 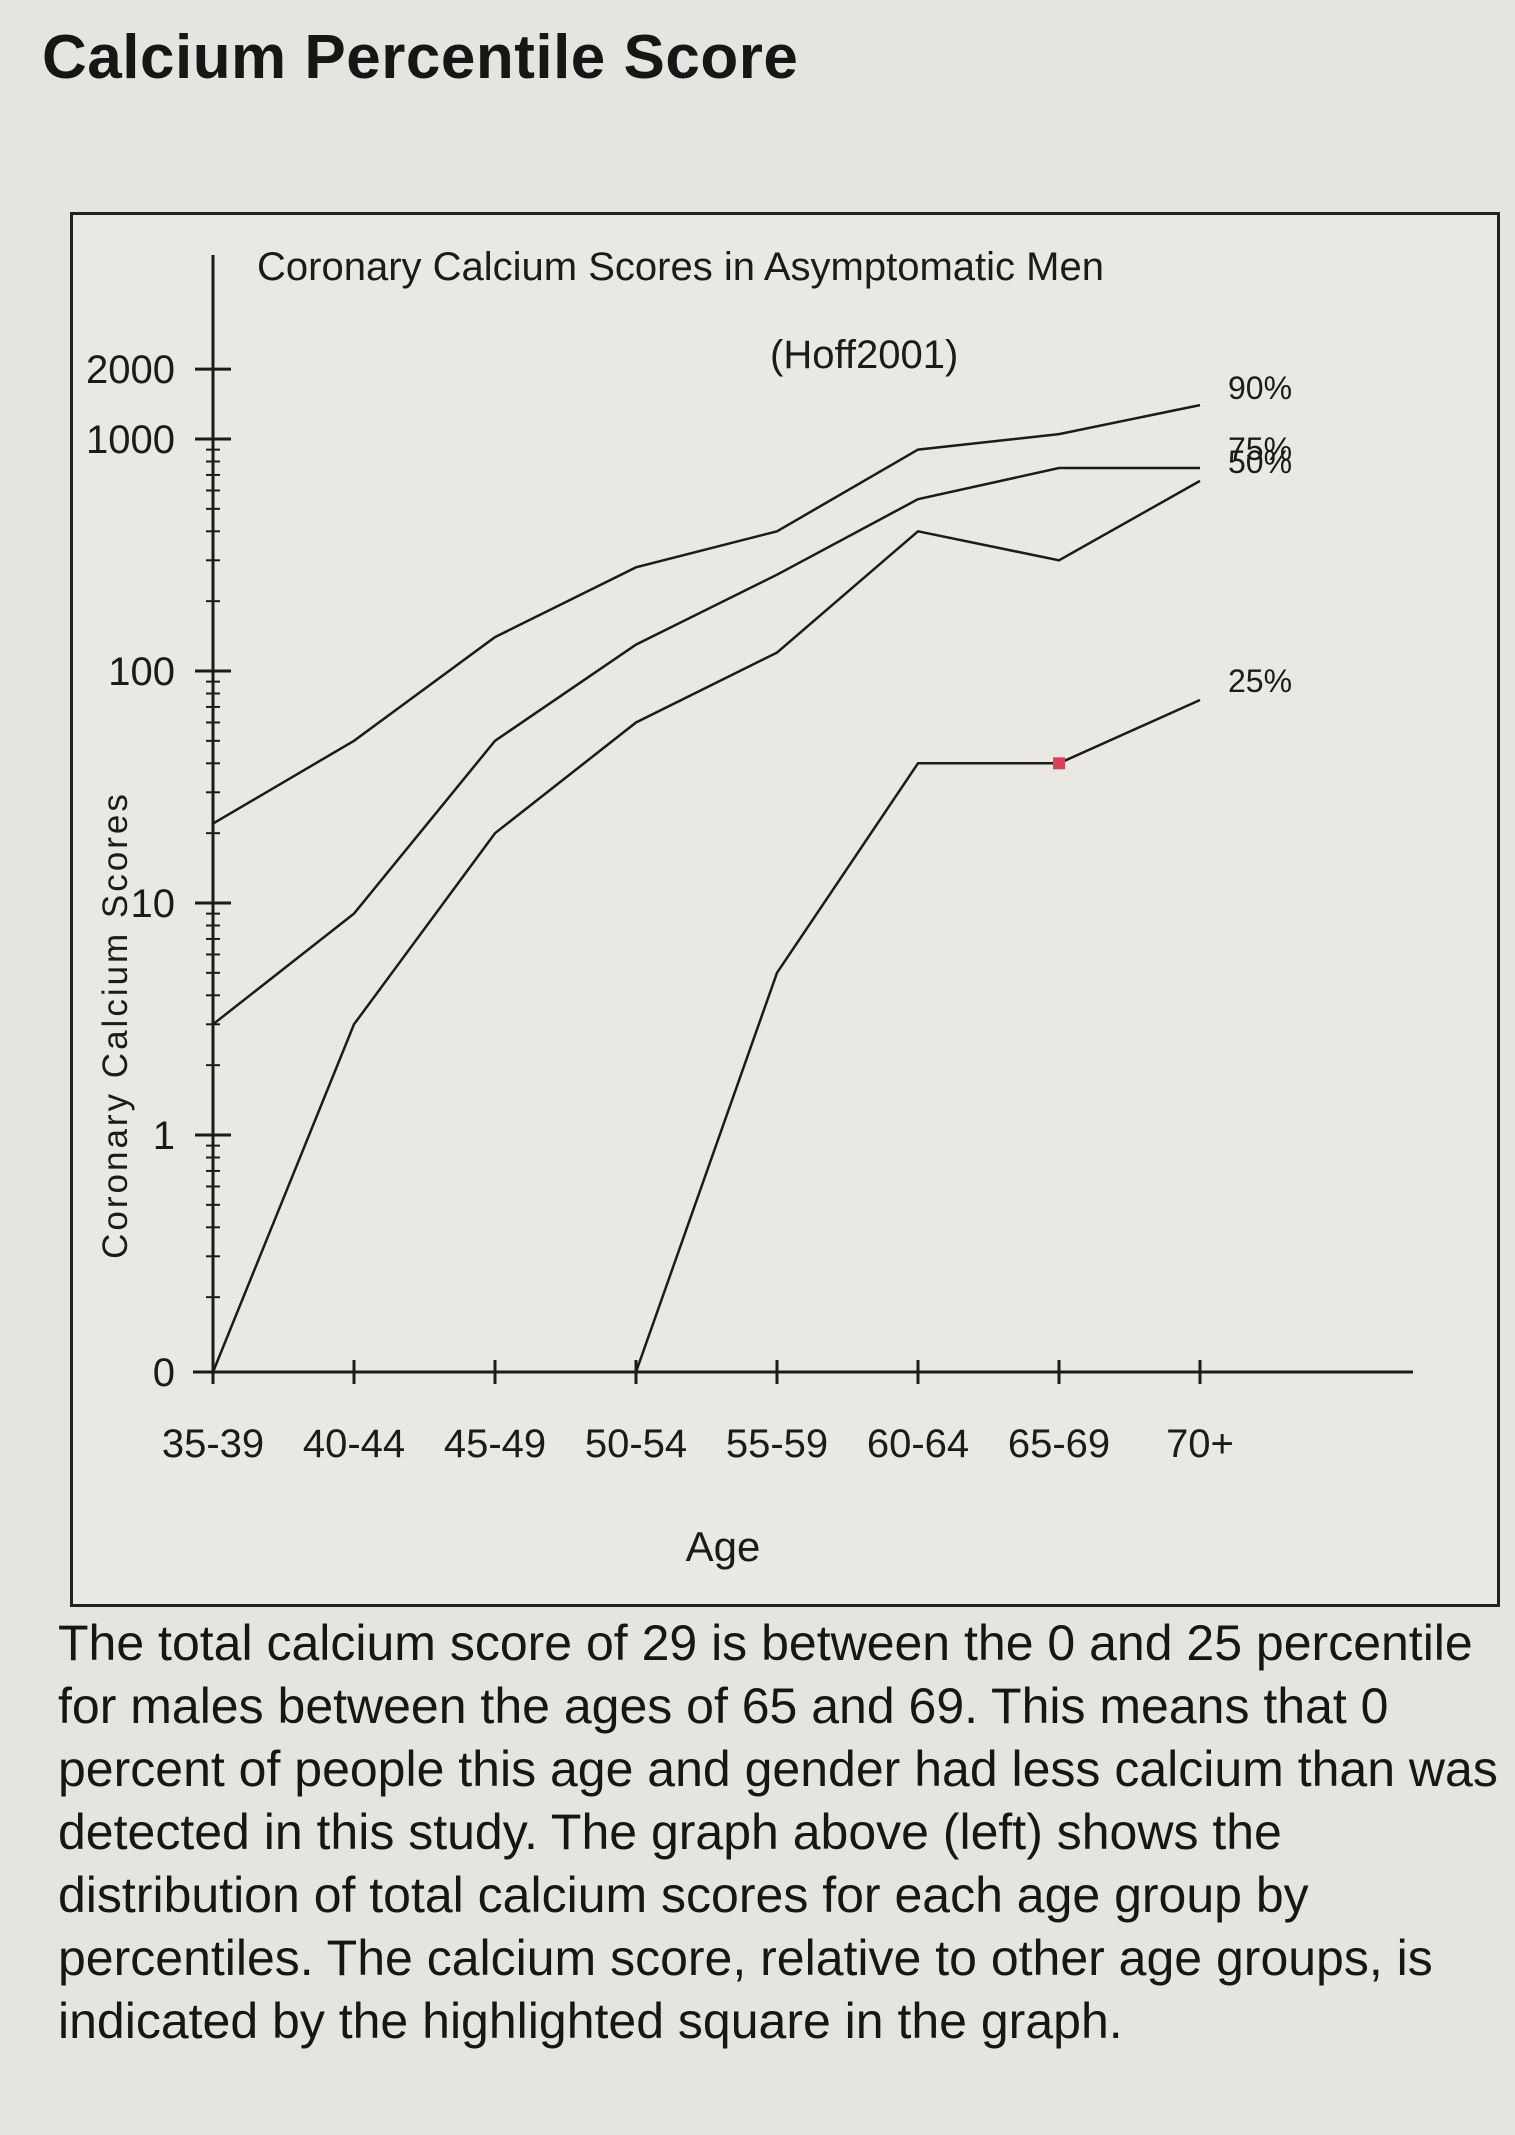 What do you see at coordinates (723, 1546) in the screenshot?
I see `x-axis-label: Age` at bounding box center [723, 1546].